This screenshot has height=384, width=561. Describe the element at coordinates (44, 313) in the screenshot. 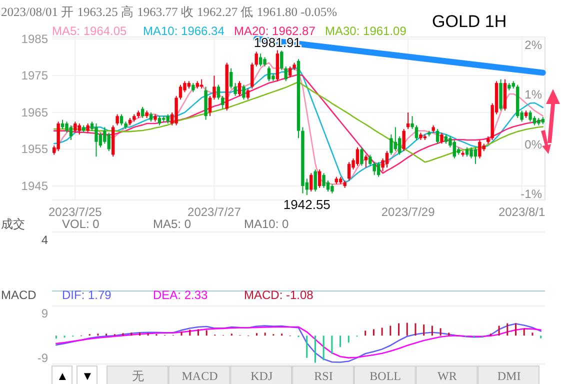

I see `y-tick-label: 9` at that location.